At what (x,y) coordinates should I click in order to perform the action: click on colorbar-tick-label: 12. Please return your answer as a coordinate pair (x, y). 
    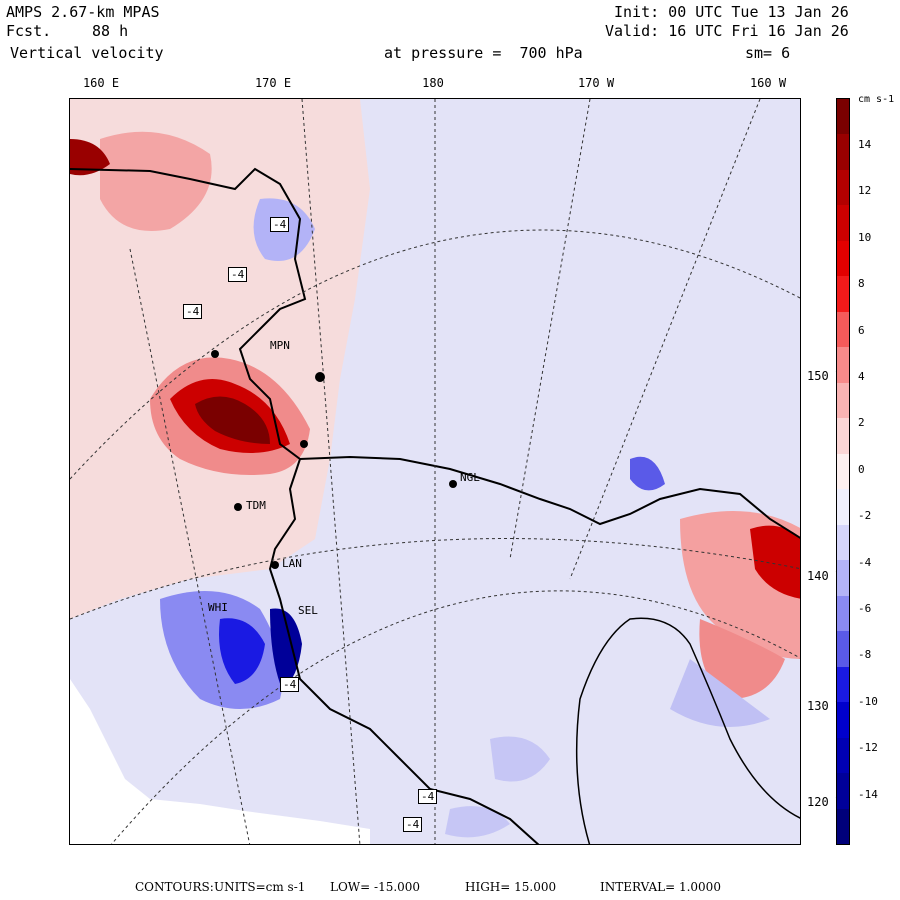
    Looking at the image, I should click on (865, 191).